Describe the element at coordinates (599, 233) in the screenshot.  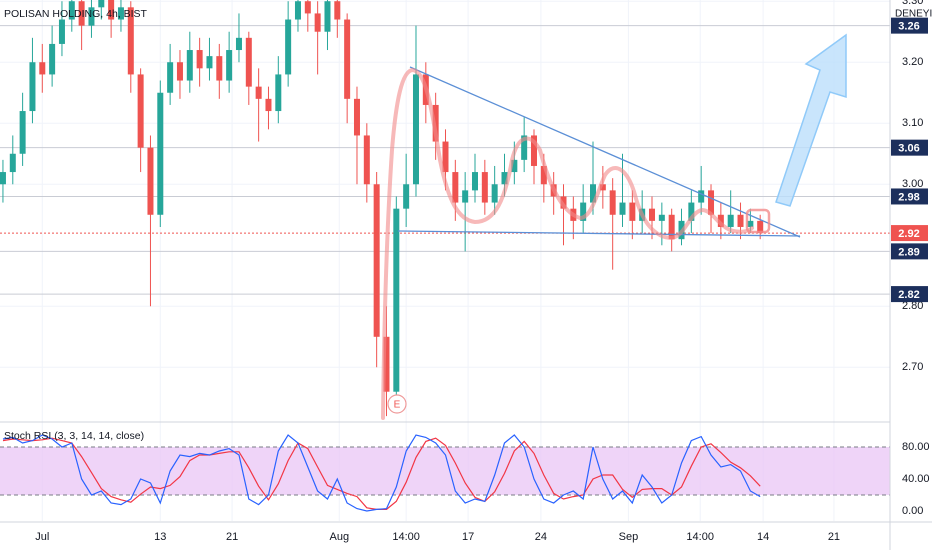
I see `support-line` at that location.